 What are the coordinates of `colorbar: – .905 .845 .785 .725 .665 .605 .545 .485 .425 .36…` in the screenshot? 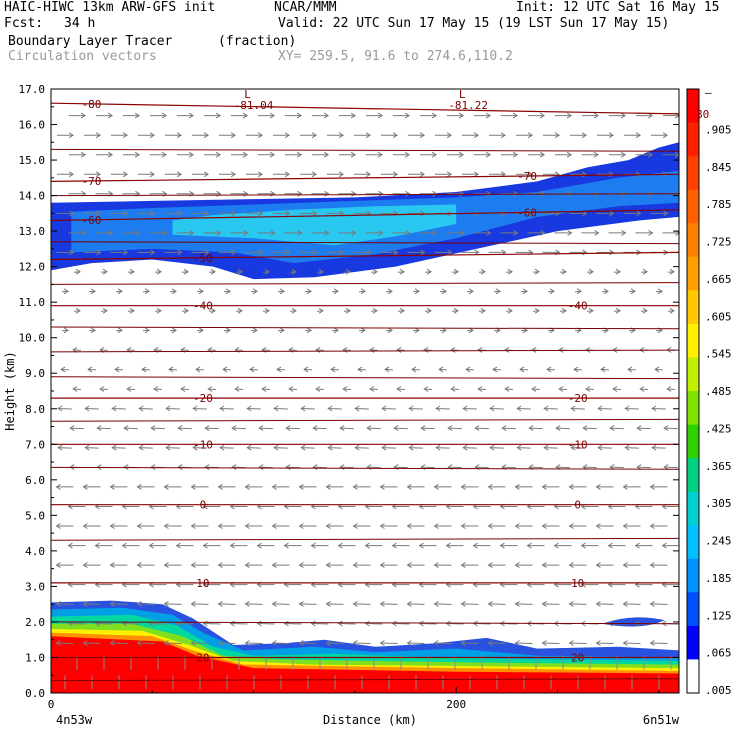 It's located at (709, 391).